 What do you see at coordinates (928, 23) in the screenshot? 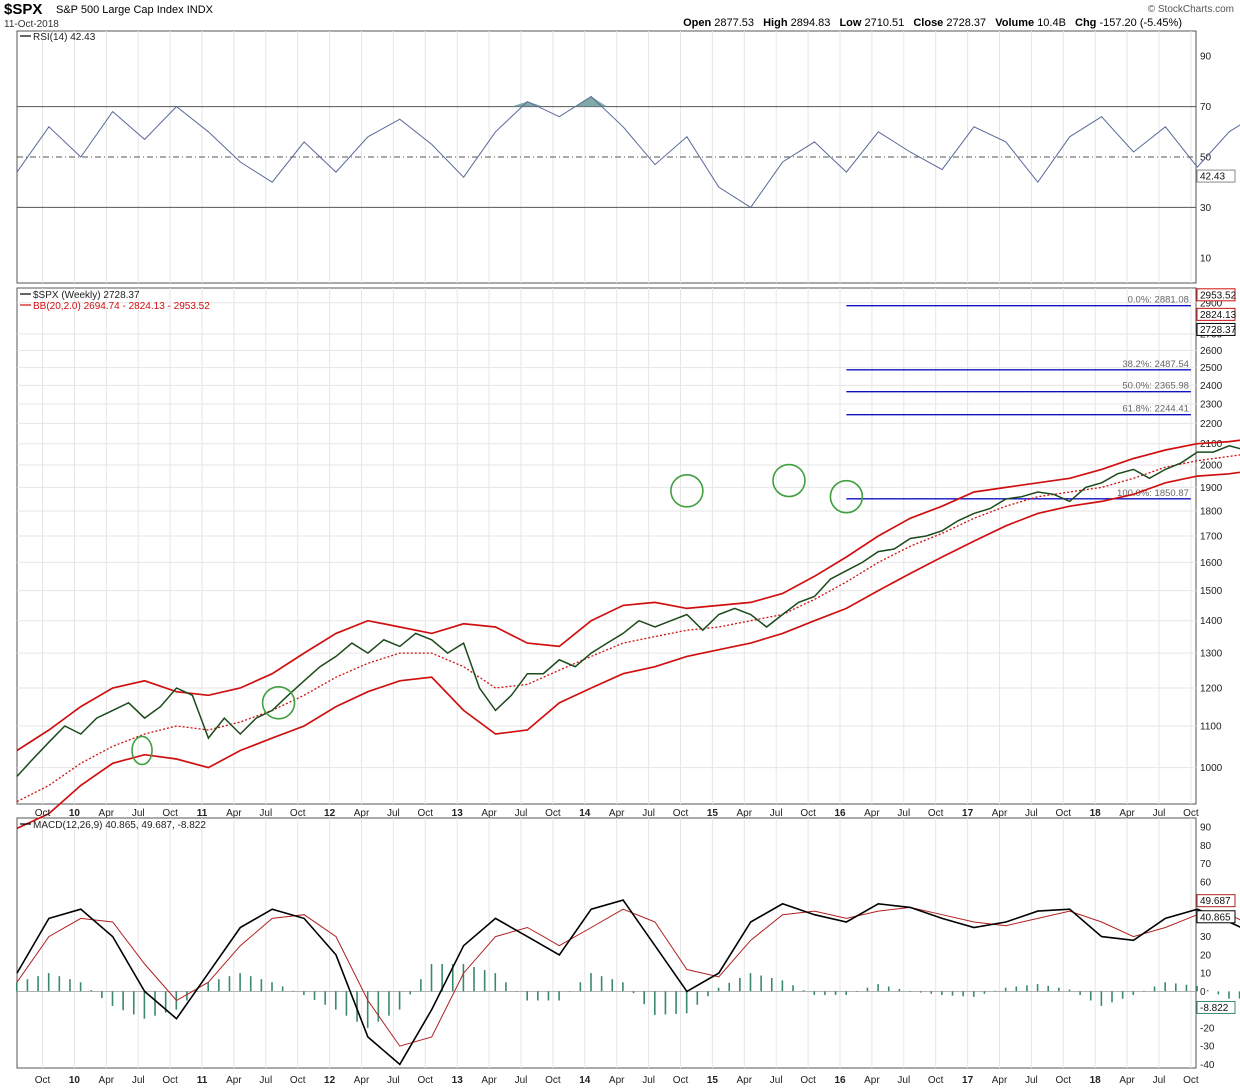
I see `ohlc-close-label: Close` at bounding box center [928, 23].